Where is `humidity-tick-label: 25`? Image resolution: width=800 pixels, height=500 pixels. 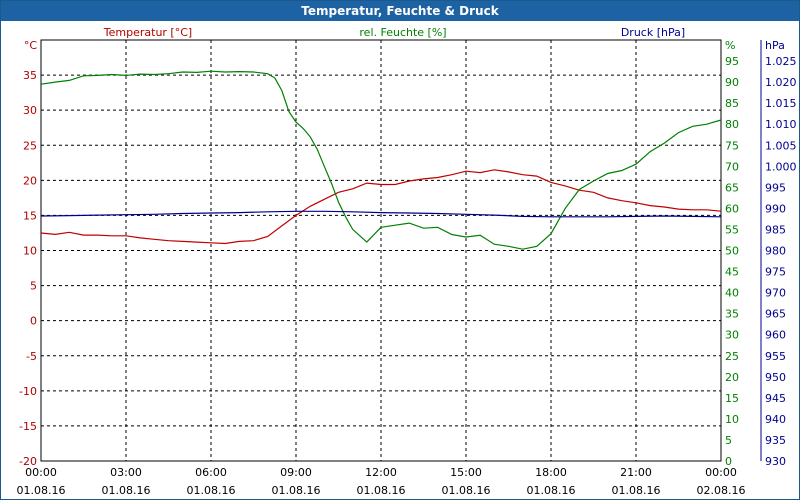 humidity-tick-label: 25 is located at coordinates (732, 356).